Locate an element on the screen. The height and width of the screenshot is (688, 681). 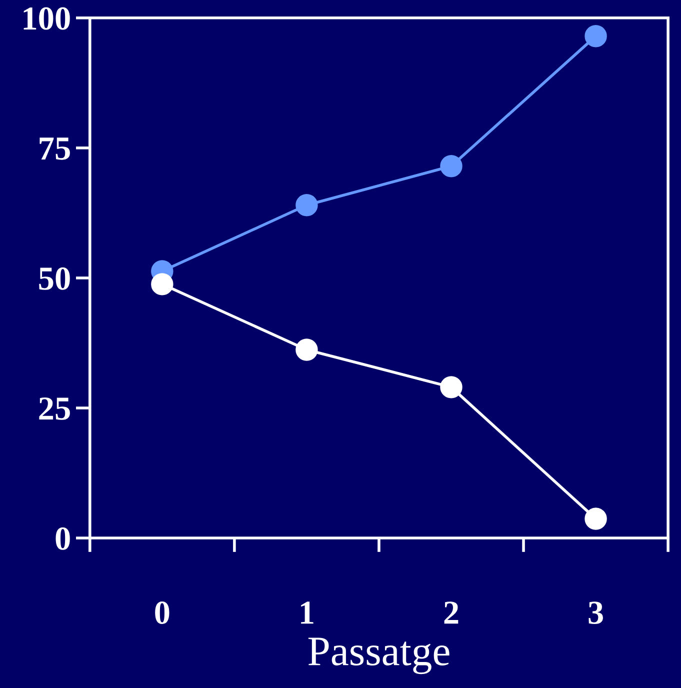
x-tick-label: 1 is located at coordinates (307, 613).